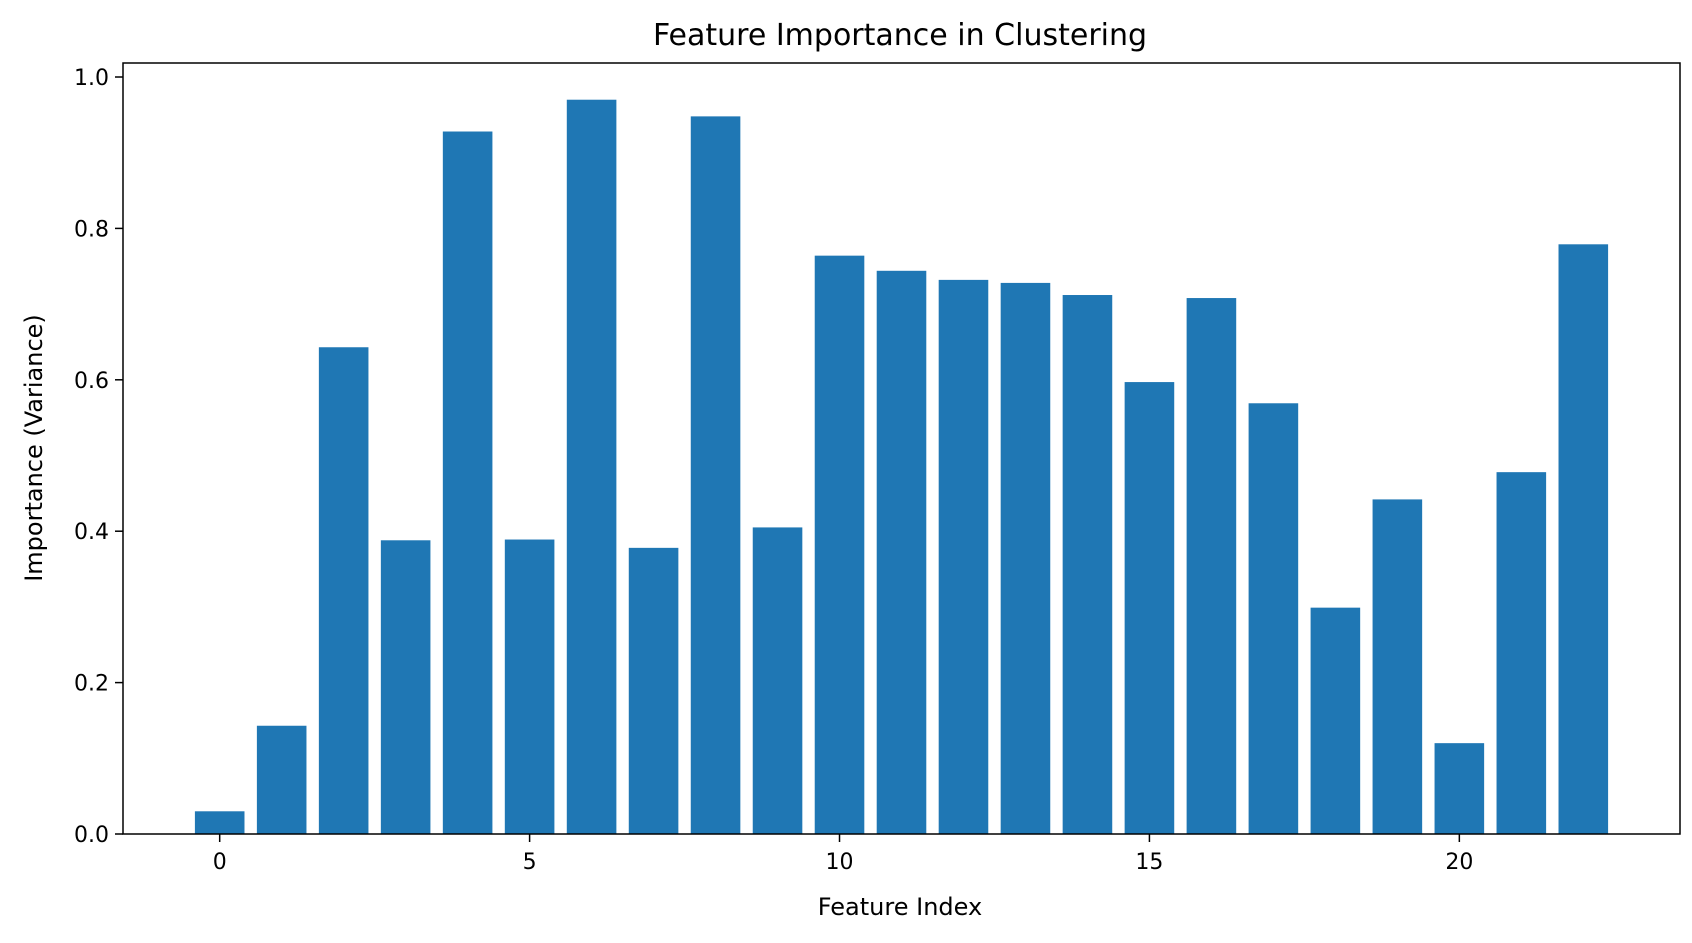 This screenshot has height=943, width=1692. I want to click on x-axis-ticks: 0 5 10 15 20, so click(843, 854).